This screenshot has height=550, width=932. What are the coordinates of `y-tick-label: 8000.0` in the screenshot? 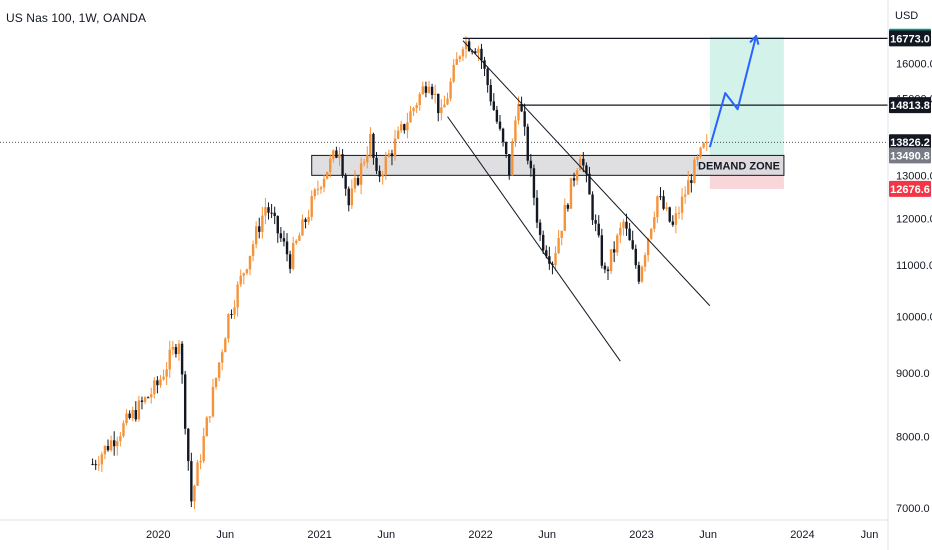 It's located at (913, 437).